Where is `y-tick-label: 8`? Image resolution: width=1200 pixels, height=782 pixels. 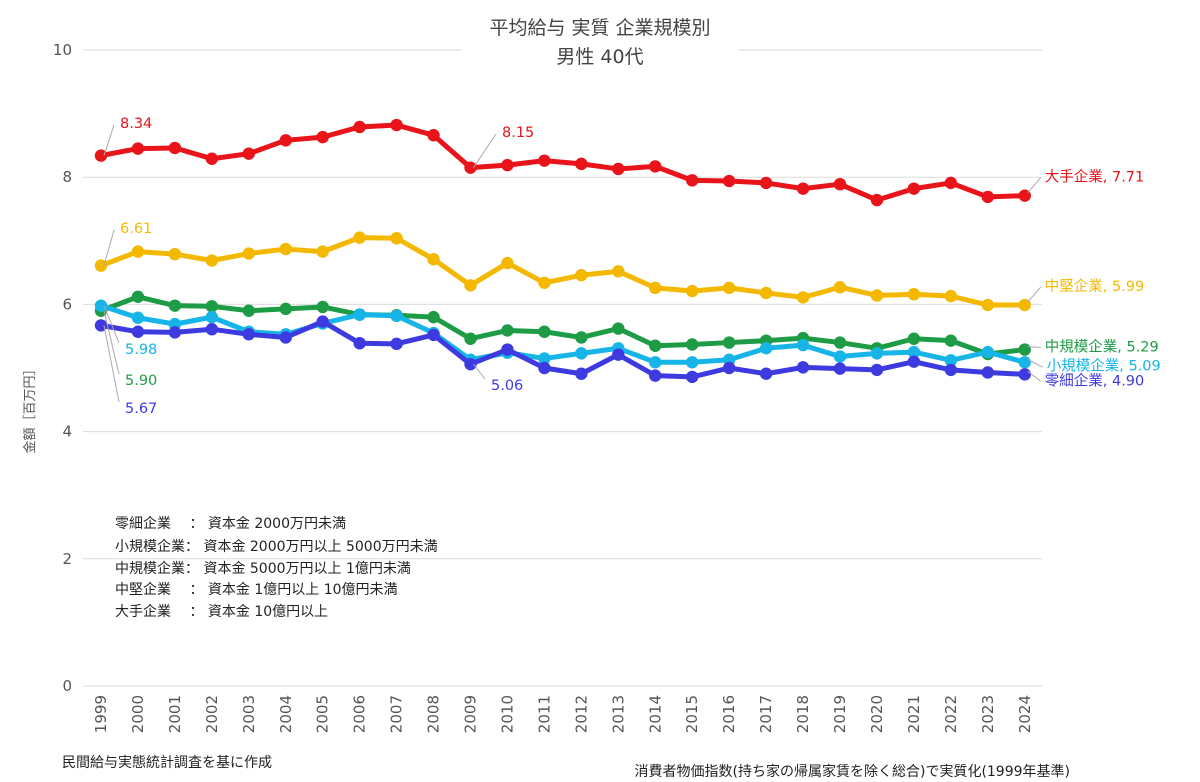
y-tick-label: 8 is located at coordinates (67, 177).